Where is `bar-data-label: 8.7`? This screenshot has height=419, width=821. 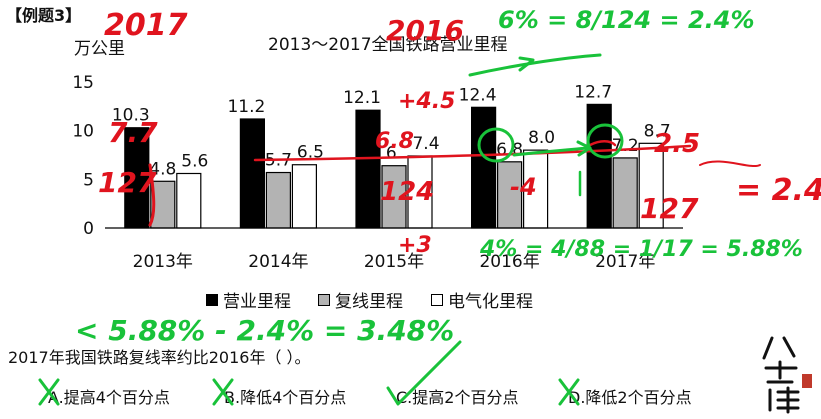
bar-data-label: 8.7 is located at coordinates (657, 131).